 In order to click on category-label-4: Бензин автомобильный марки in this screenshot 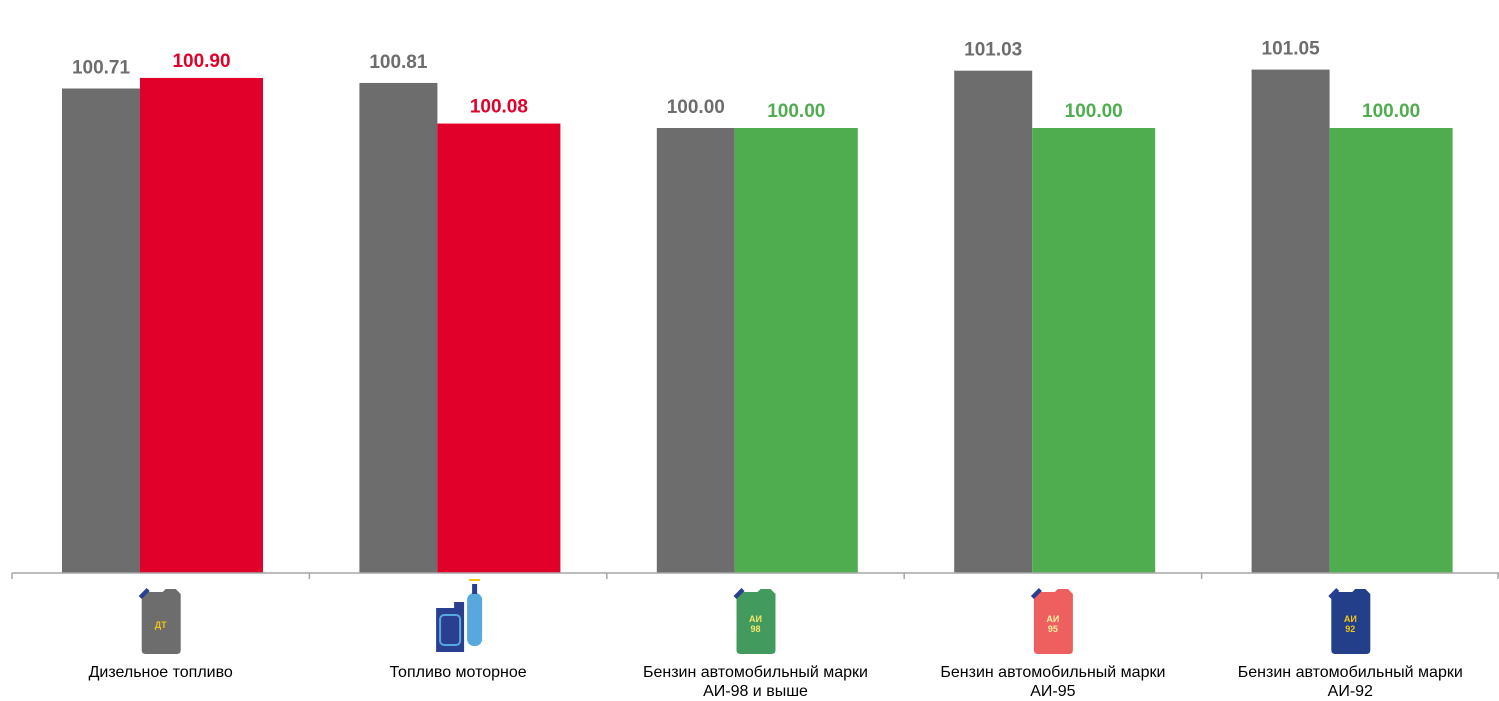, I will do `click(1350, 672)`.